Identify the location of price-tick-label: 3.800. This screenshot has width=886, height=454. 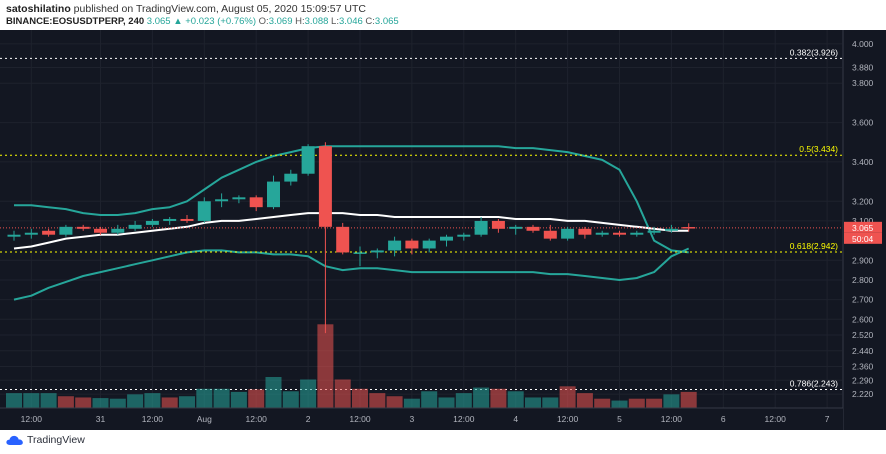
(863, 83).